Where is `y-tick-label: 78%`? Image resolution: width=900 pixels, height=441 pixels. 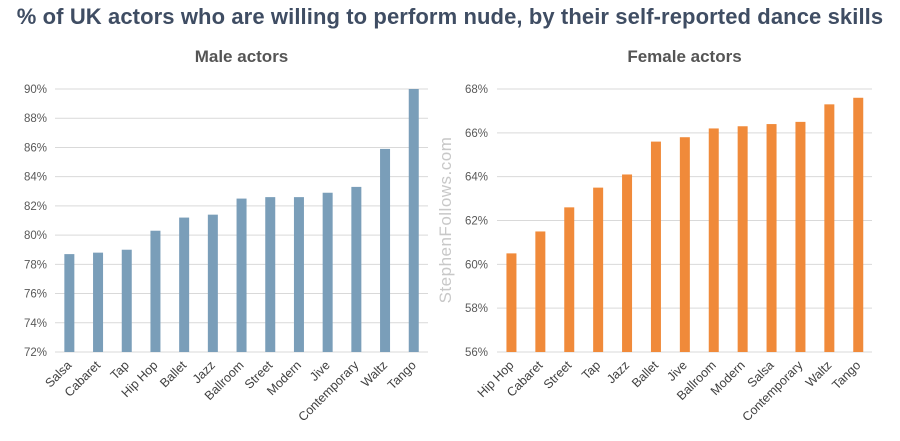 y-tick-label: 78% is located at coordinates (35, 265).